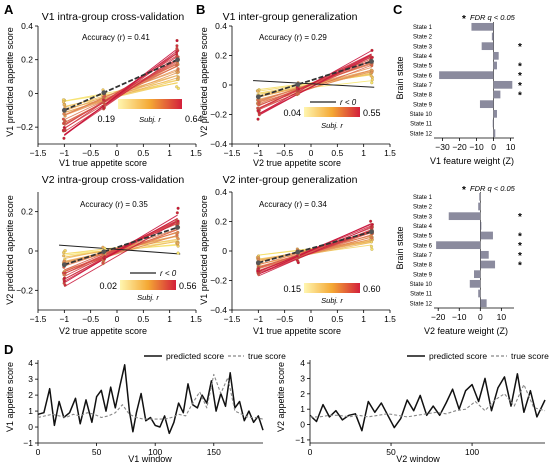 The image size is (550, 467). What do you see at coordinates (106, 119) in the screenshot?
I see `a-top-colorbar-min: 0.19` at bounding box center [106, 119].